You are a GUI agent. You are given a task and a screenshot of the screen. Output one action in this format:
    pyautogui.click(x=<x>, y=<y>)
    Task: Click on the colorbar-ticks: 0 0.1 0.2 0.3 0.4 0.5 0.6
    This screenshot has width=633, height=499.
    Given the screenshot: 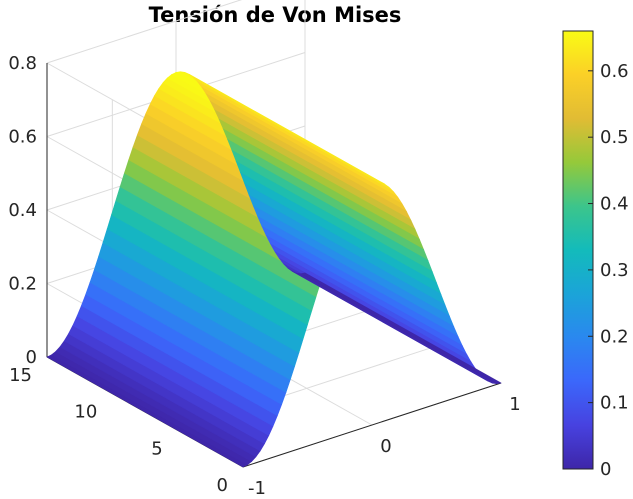 What is the action you would take?
    pyautogui.click(x=608, y=270)
    